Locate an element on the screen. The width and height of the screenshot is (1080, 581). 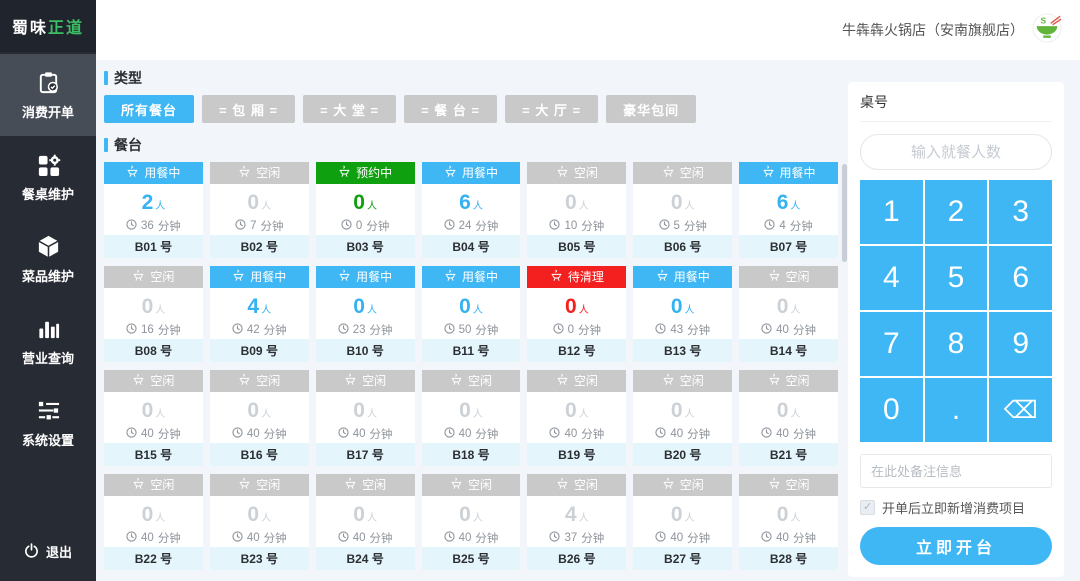
table-card: 空闲 0 人 40 分钟 B23 号 is located at coordinates (259, 522).